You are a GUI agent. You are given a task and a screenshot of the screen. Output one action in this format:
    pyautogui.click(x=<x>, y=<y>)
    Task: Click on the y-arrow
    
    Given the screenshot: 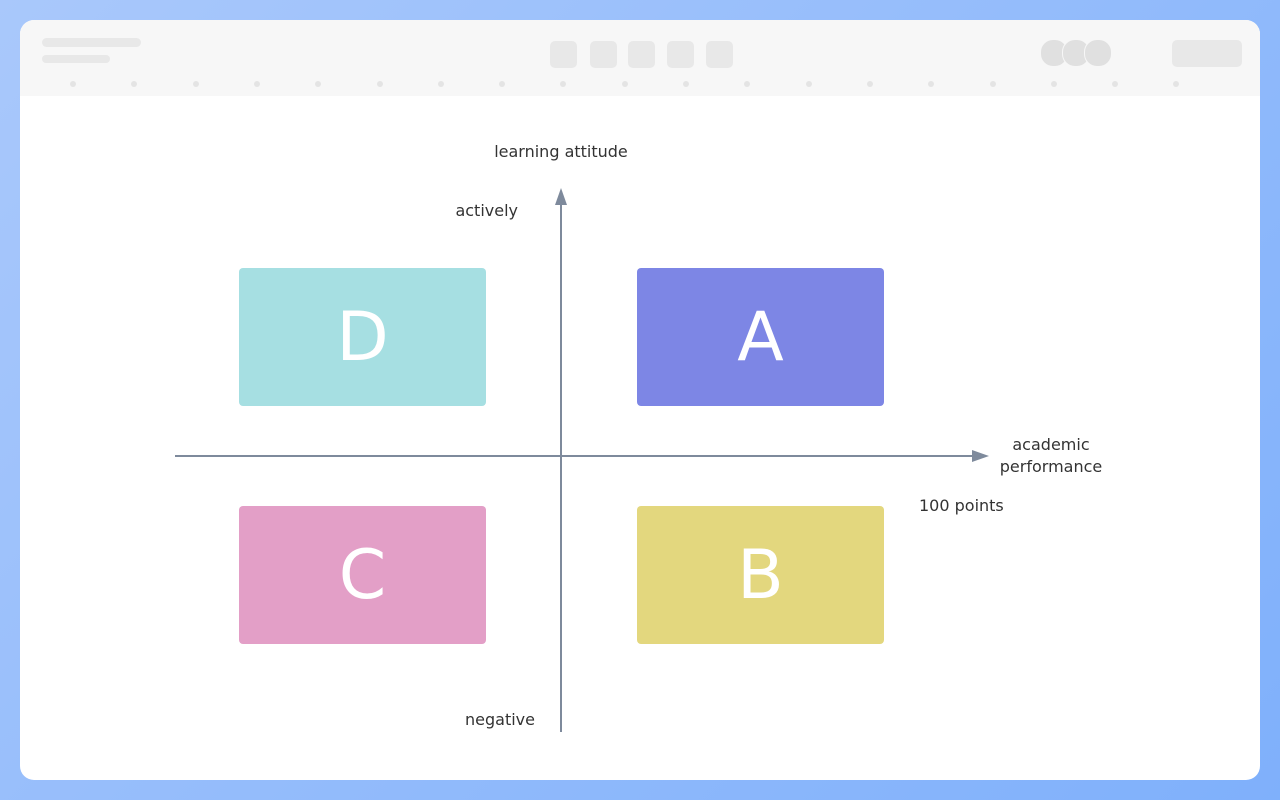 What is the action you would take?
    pyautogui.click(x=561, y=196)
    